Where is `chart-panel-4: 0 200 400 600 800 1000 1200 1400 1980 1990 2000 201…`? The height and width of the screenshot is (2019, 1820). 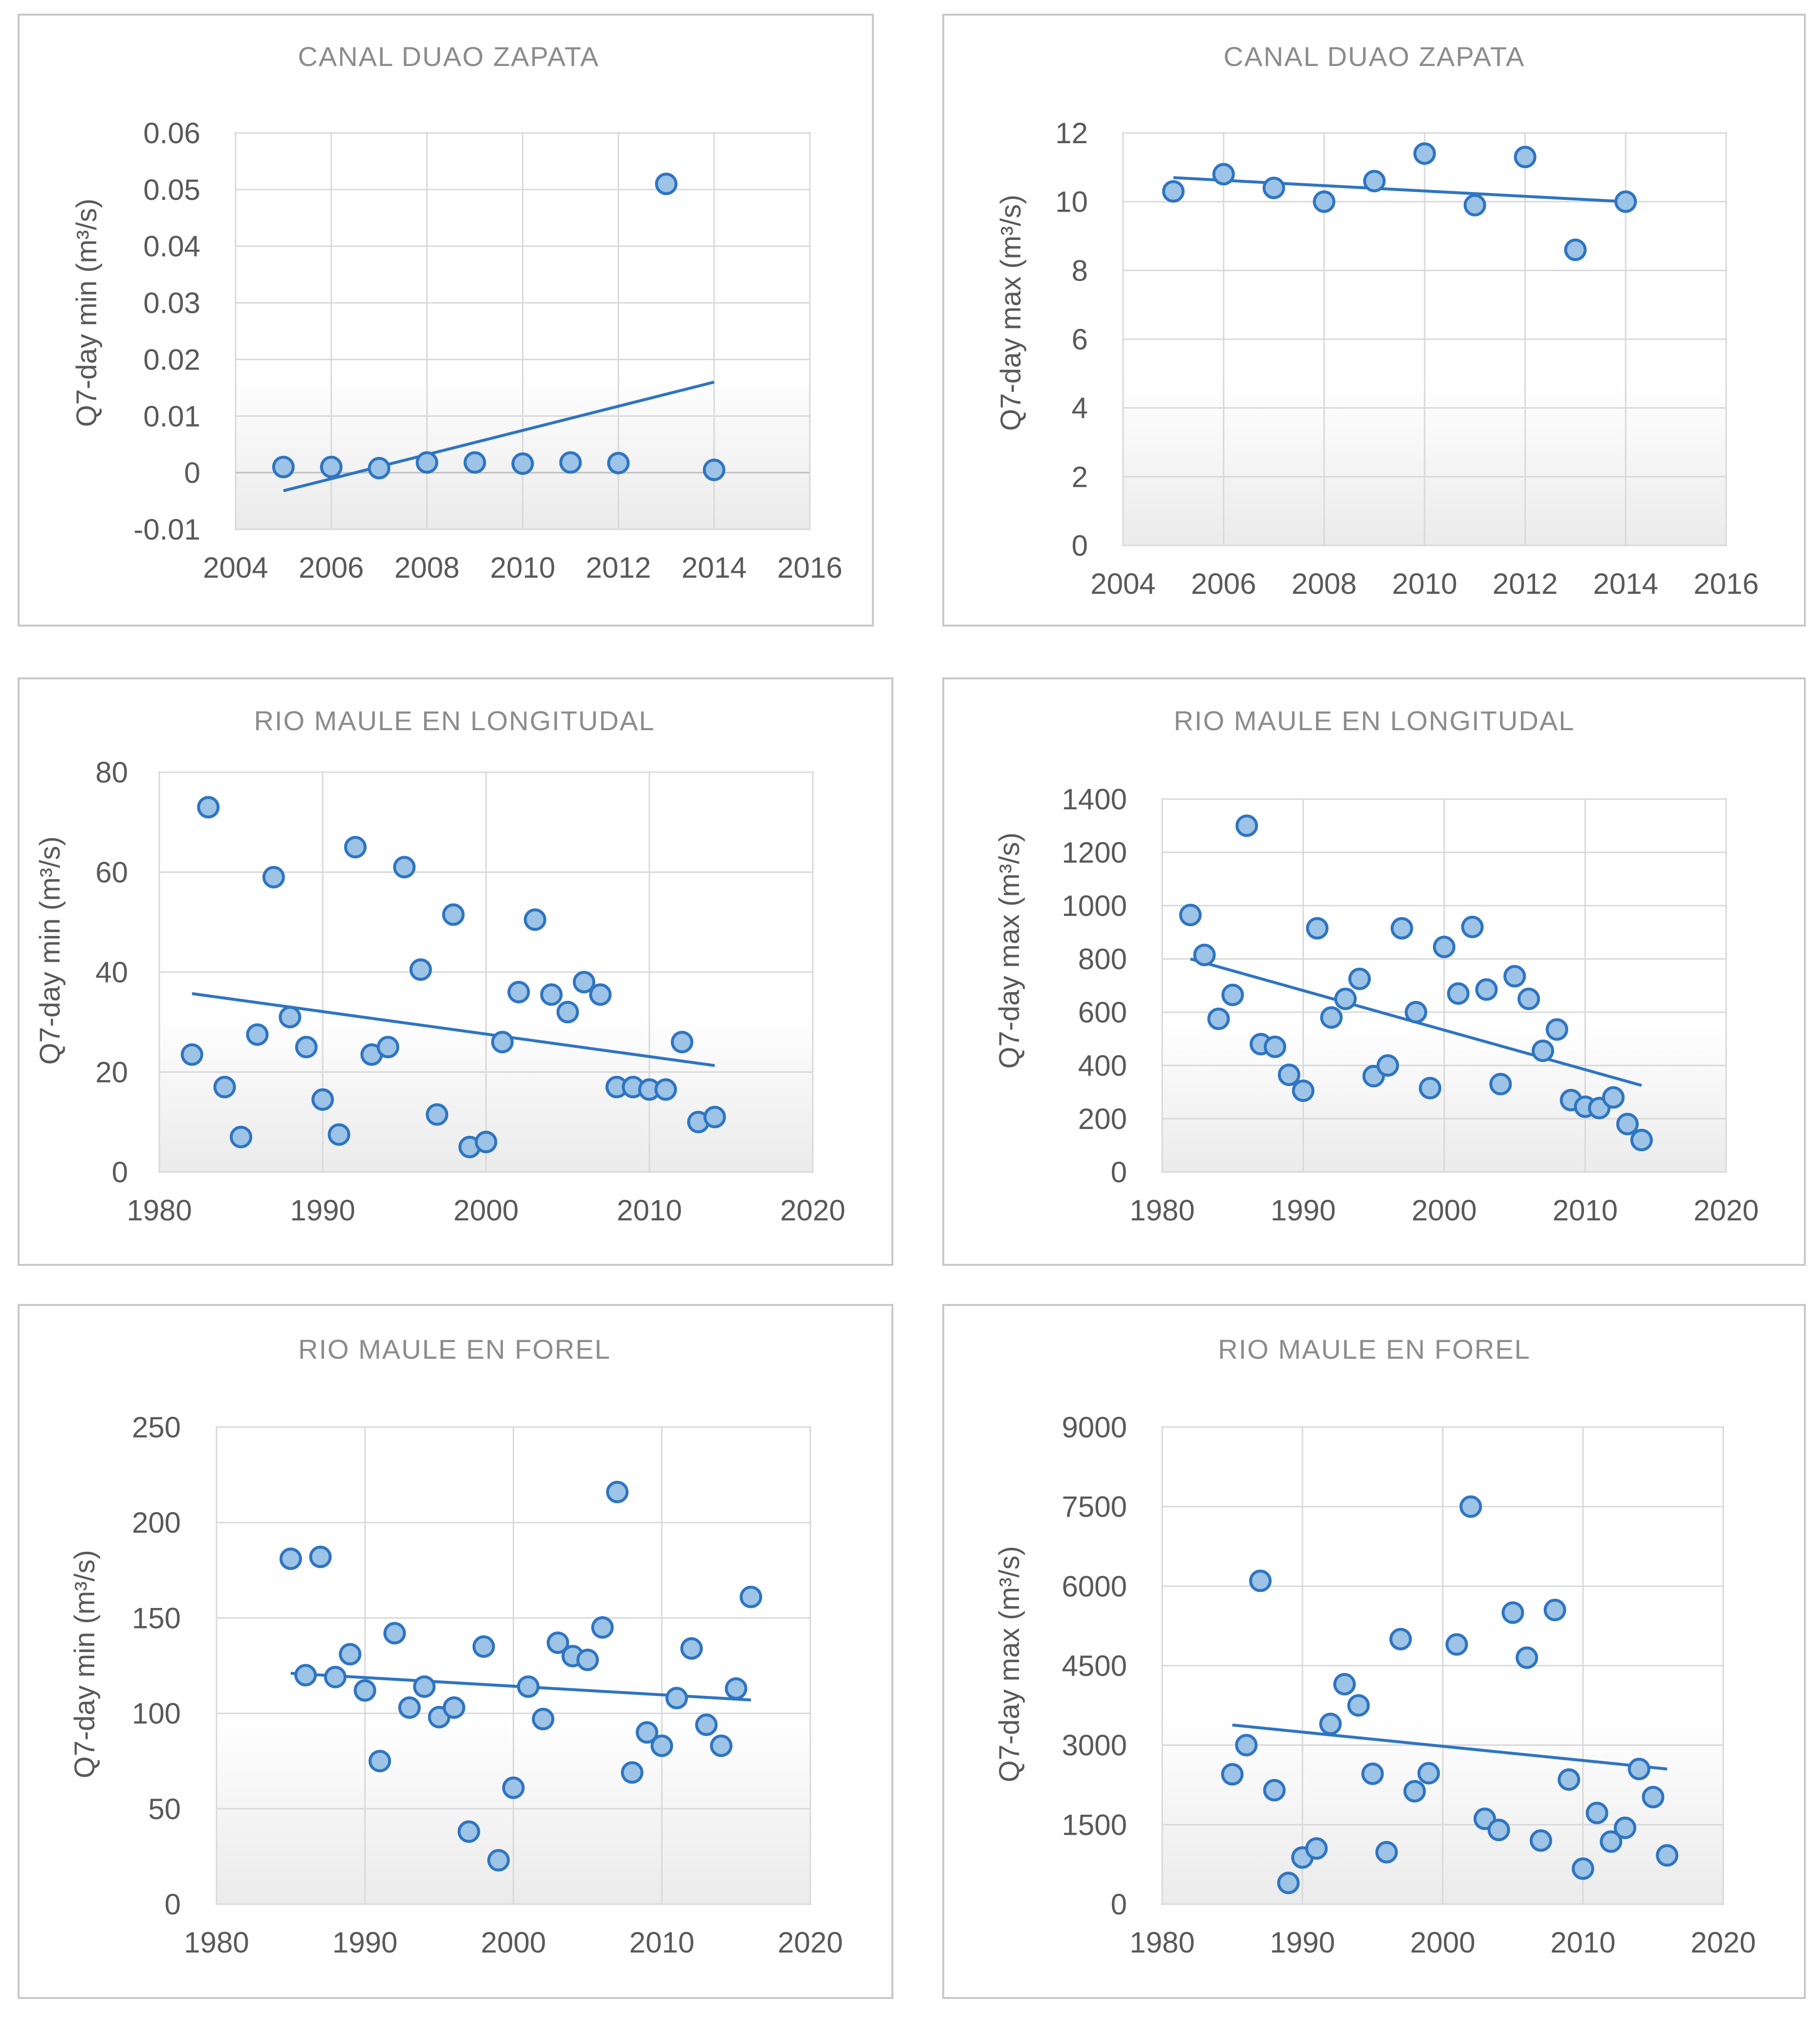 chart-panel-4: 0 200 400 600 800 1000 1200 1400 1980 1990 2000 201… is located at coordinates (1374, 971).